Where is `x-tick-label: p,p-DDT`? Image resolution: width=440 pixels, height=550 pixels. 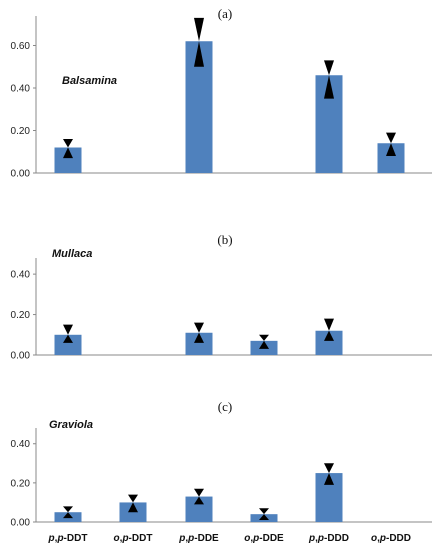 x-tick-label: p,p-DDT is located at coordinates (68, 538).